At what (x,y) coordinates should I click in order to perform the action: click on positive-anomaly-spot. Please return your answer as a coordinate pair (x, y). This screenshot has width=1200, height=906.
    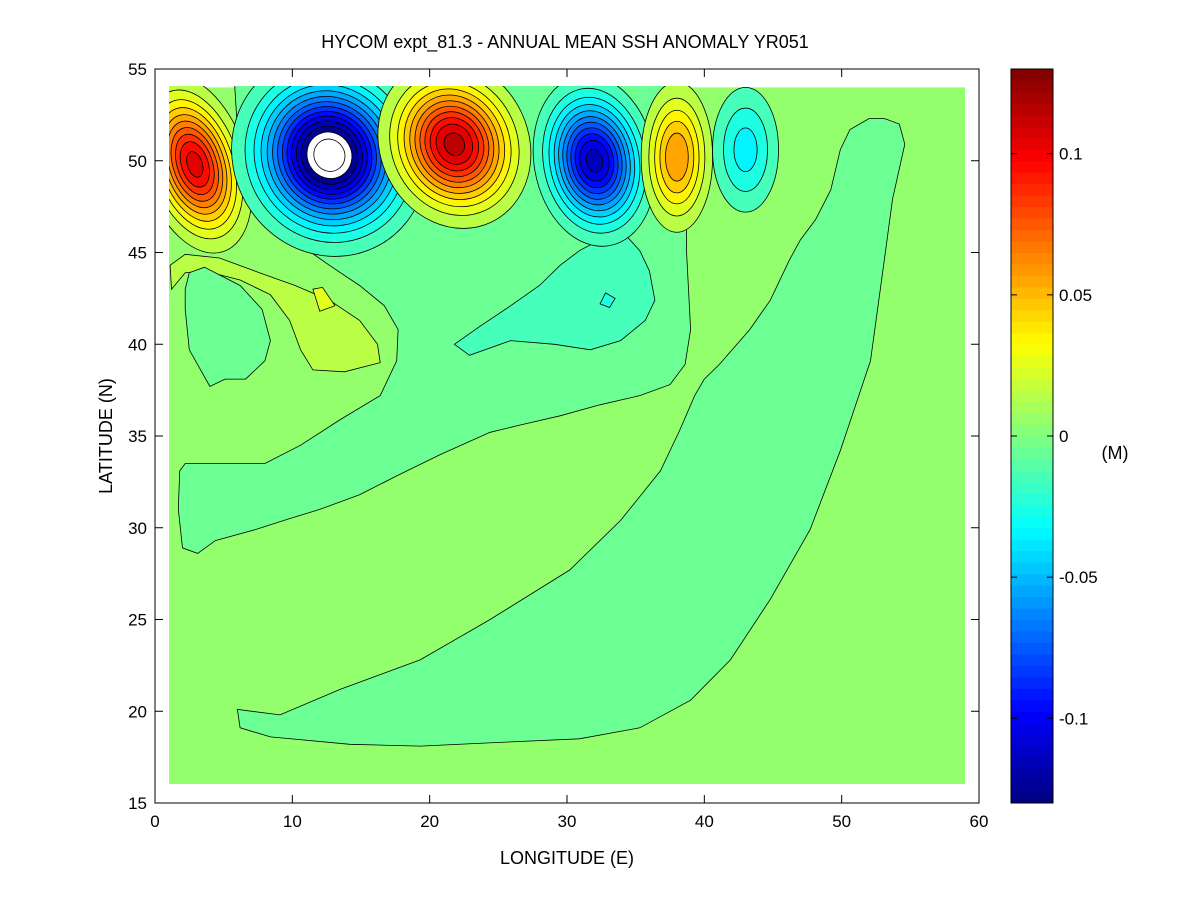
    Looking at the image, I should click on (324, 299).